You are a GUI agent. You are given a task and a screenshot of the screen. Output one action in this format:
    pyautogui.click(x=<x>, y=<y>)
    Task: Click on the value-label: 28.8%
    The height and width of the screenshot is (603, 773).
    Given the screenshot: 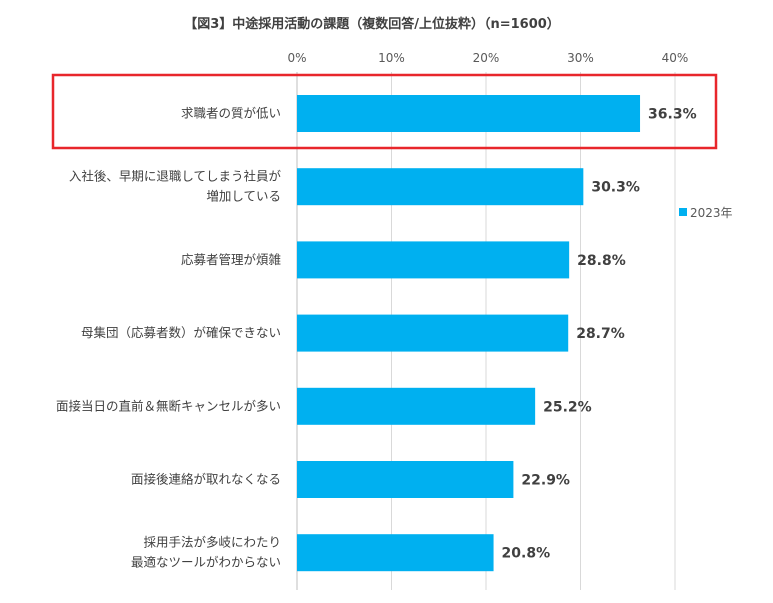 What is the action you would take?
    pyautogui.click(x=601, y=261)
    